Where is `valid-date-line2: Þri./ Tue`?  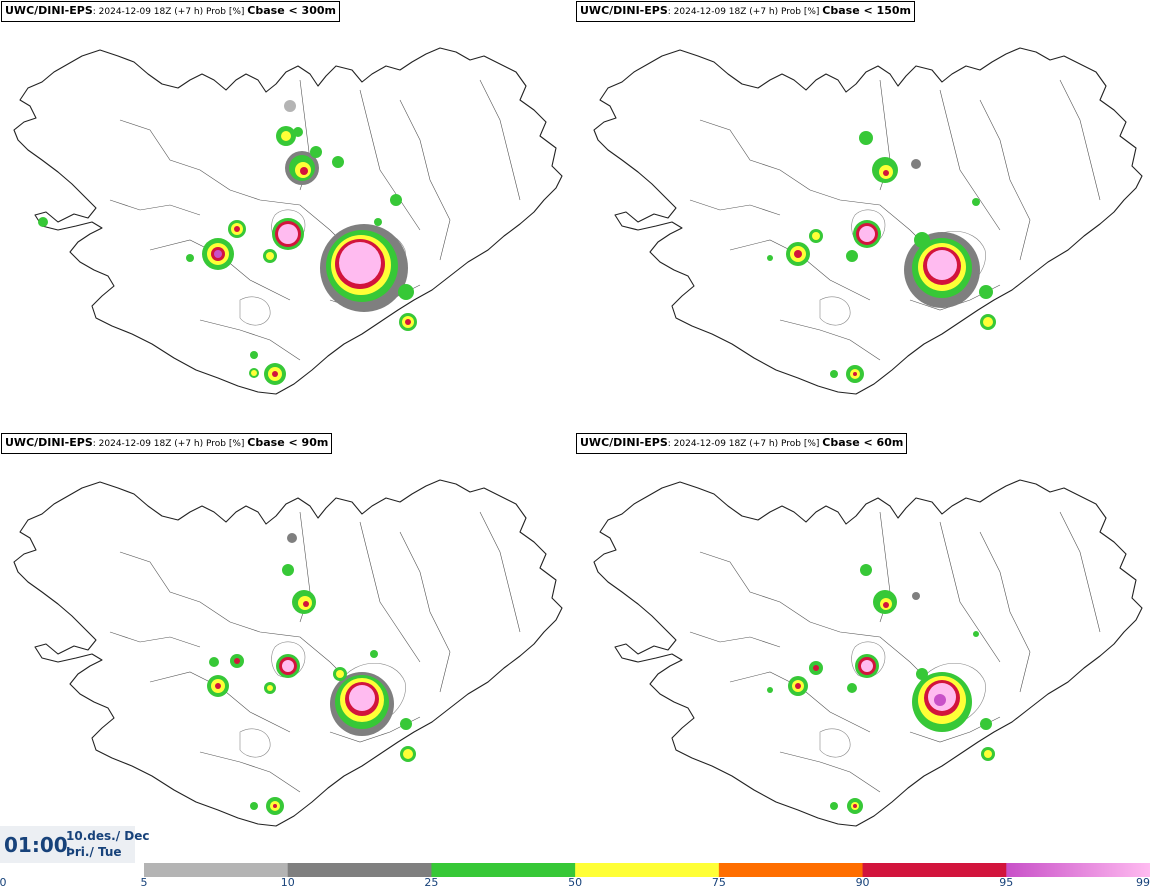
valid-date-line2: Þri./ Tue is located at coordinates (94, 852).